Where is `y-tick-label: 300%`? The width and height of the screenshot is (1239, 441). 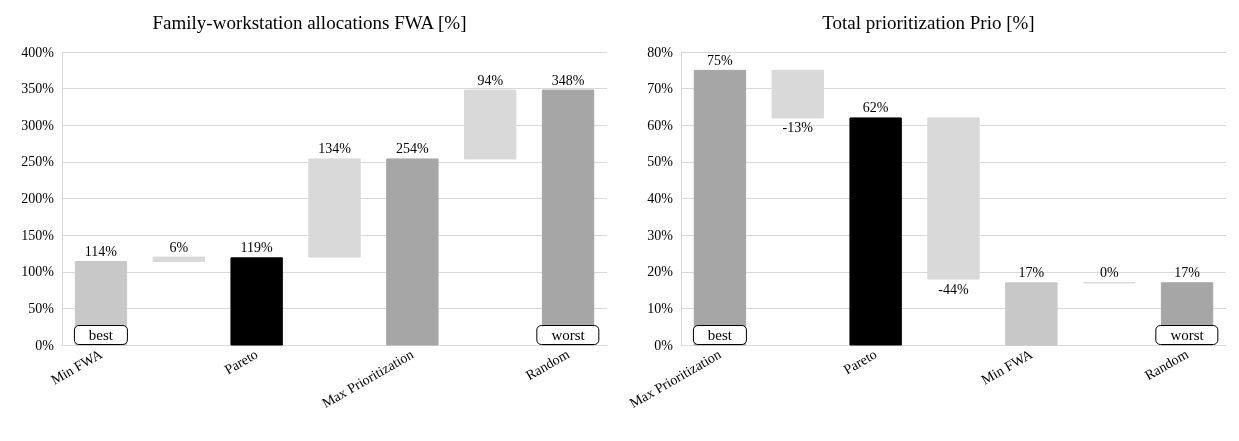 y-tick-label: 300% is located at coordinates (38, 125).